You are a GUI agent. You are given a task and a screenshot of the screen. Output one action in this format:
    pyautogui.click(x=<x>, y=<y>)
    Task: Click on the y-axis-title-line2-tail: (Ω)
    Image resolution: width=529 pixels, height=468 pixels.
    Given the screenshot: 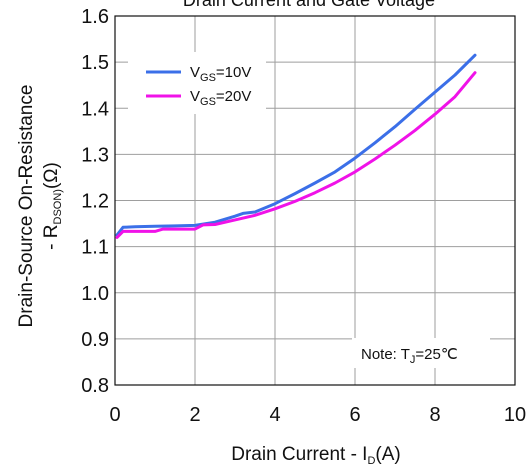 What is the action you would take?
    pyautogui.click(x=51, y=175)
    